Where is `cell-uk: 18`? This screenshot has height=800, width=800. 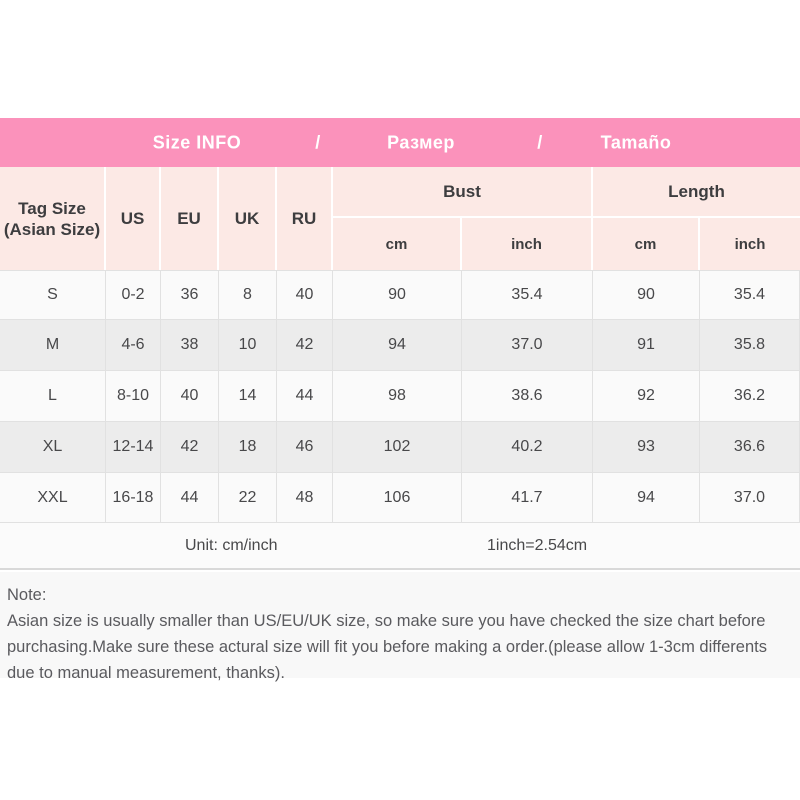 cell-uk: 18 is located at coordinates (248, 447).